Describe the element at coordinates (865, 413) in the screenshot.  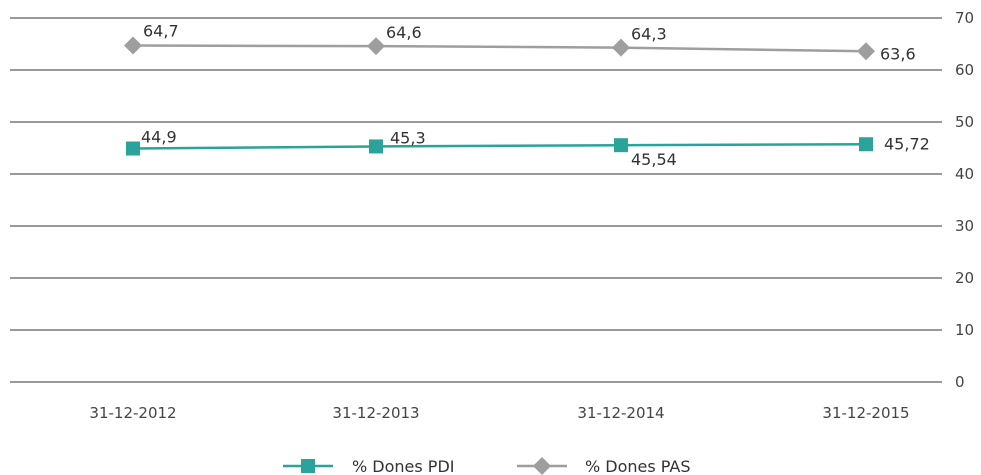
I see `x-tick-label-31-12-2015: 31-12-2015` at that location.